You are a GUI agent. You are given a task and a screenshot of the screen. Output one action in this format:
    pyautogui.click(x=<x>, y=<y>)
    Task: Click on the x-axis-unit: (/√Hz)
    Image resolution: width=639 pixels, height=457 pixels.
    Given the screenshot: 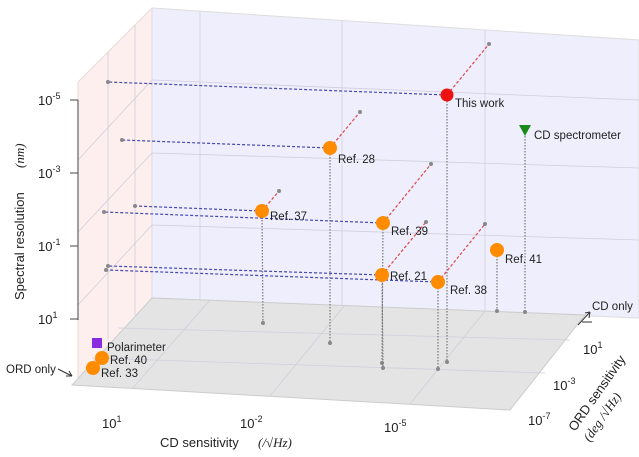 What is the action you would take?
    pyautogui.click(x=275, y=442)
    